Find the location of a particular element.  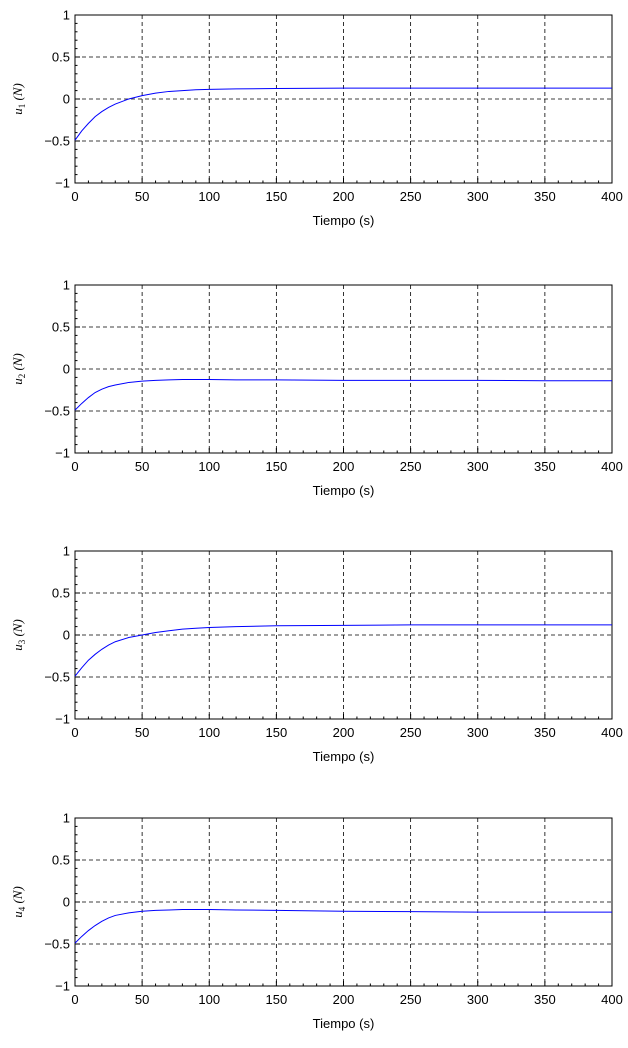

y-axis-label: u1 (N) is located at coordinates (18, 99).